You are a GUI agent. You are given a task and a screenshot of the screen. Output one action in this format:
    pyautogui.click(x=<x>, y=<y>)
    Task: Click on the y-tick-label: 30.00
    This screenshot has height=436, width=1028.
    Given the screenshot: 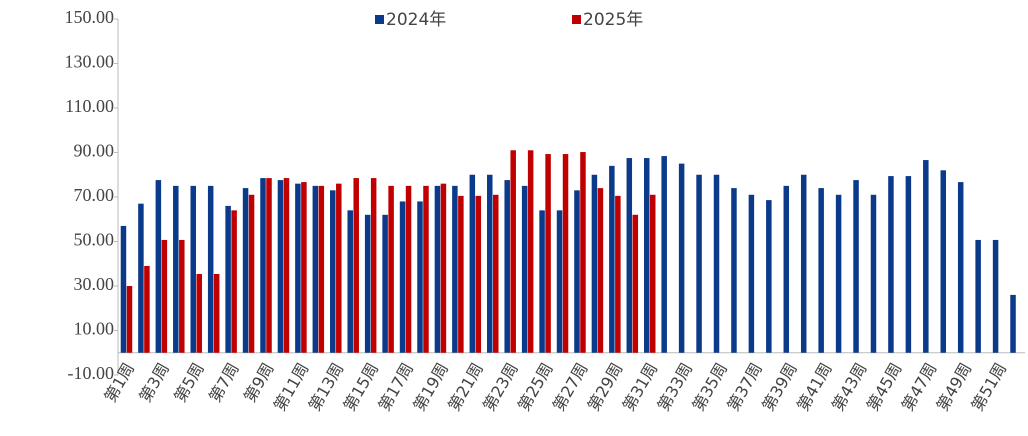 What is the action you would take?
    pyautogui.click(x=94, y=284)
    